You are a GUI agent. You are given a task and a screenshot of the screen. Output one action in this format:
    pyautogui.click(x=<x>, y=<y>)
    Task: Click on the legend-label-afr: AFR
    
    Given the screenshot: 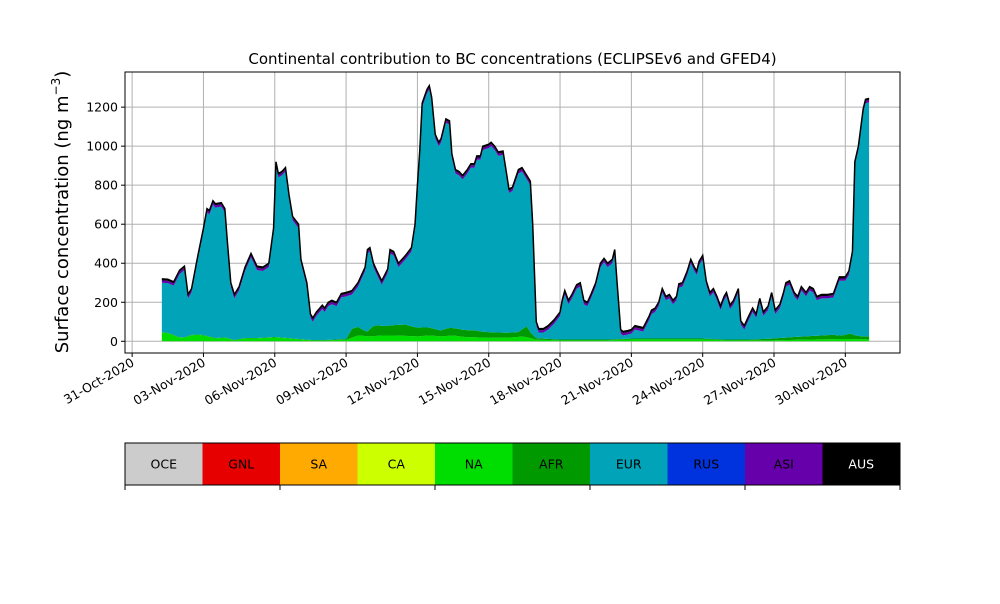 What is the action you would take?
    pyautogui.click(x=551, y=464)
    